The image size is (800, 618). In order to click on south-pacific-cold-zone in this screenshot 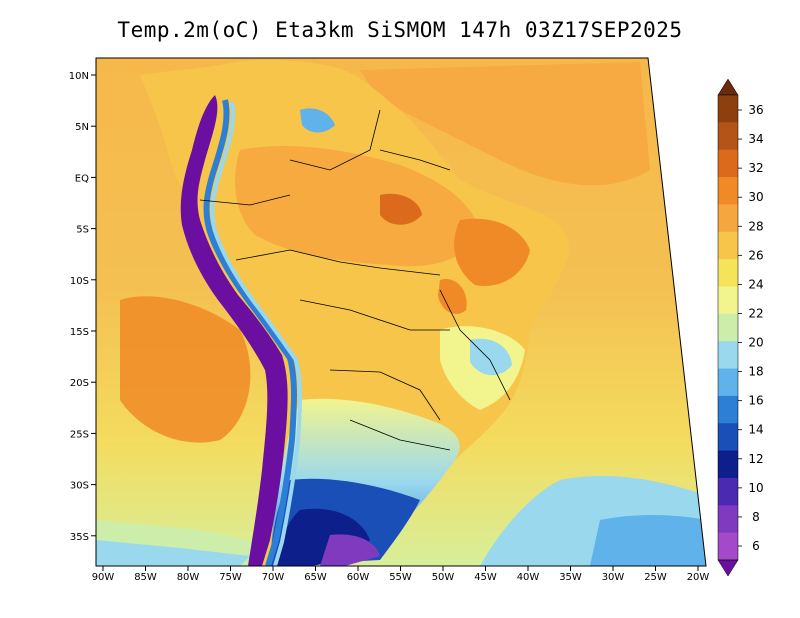, I will do `click(173, 553)`.